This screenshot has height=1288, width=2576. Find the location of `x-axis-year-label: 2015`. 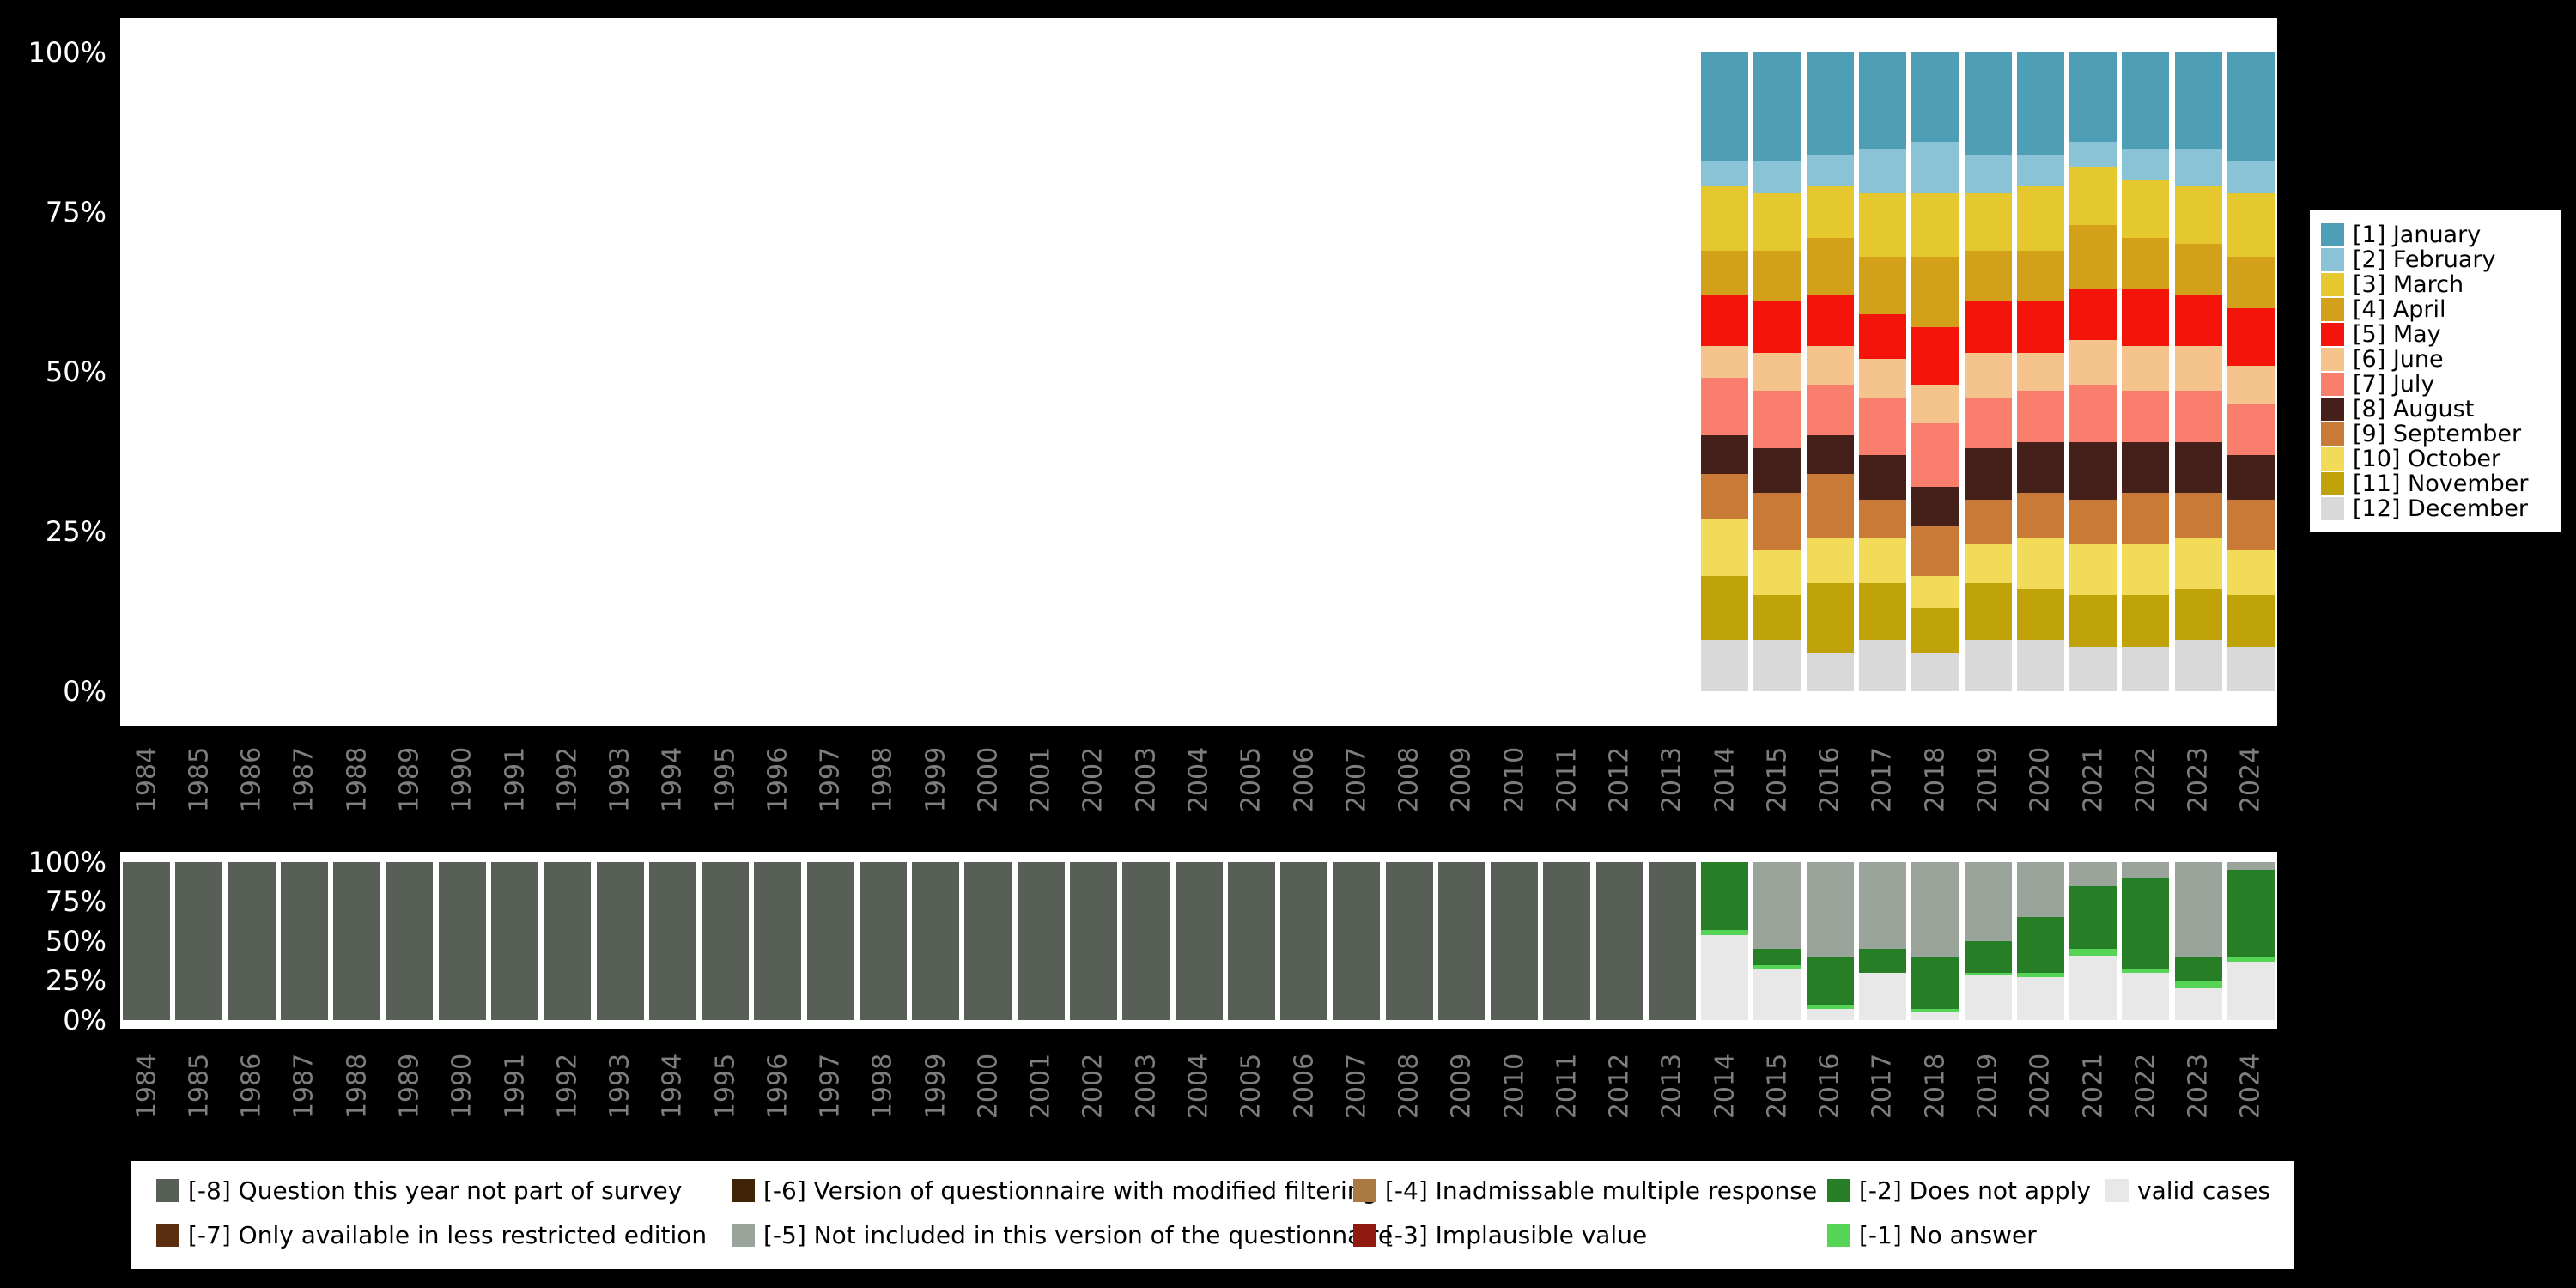

x-axis-year-label: 2015 is located at coordinates (1777, 779).